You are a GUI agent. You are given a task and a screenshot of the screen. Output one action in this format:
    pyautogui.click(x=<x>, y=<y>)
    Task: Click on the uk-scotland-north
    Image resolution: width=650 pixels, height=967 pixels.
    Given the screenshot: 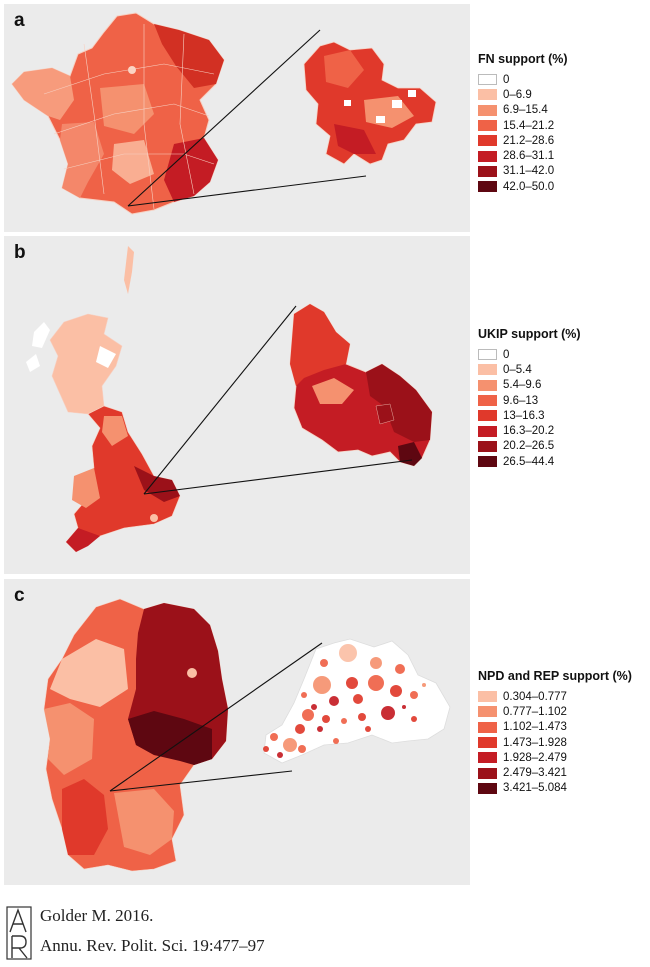 What is the action you would take?
    pyautogui.click(x=106, y=357)
    